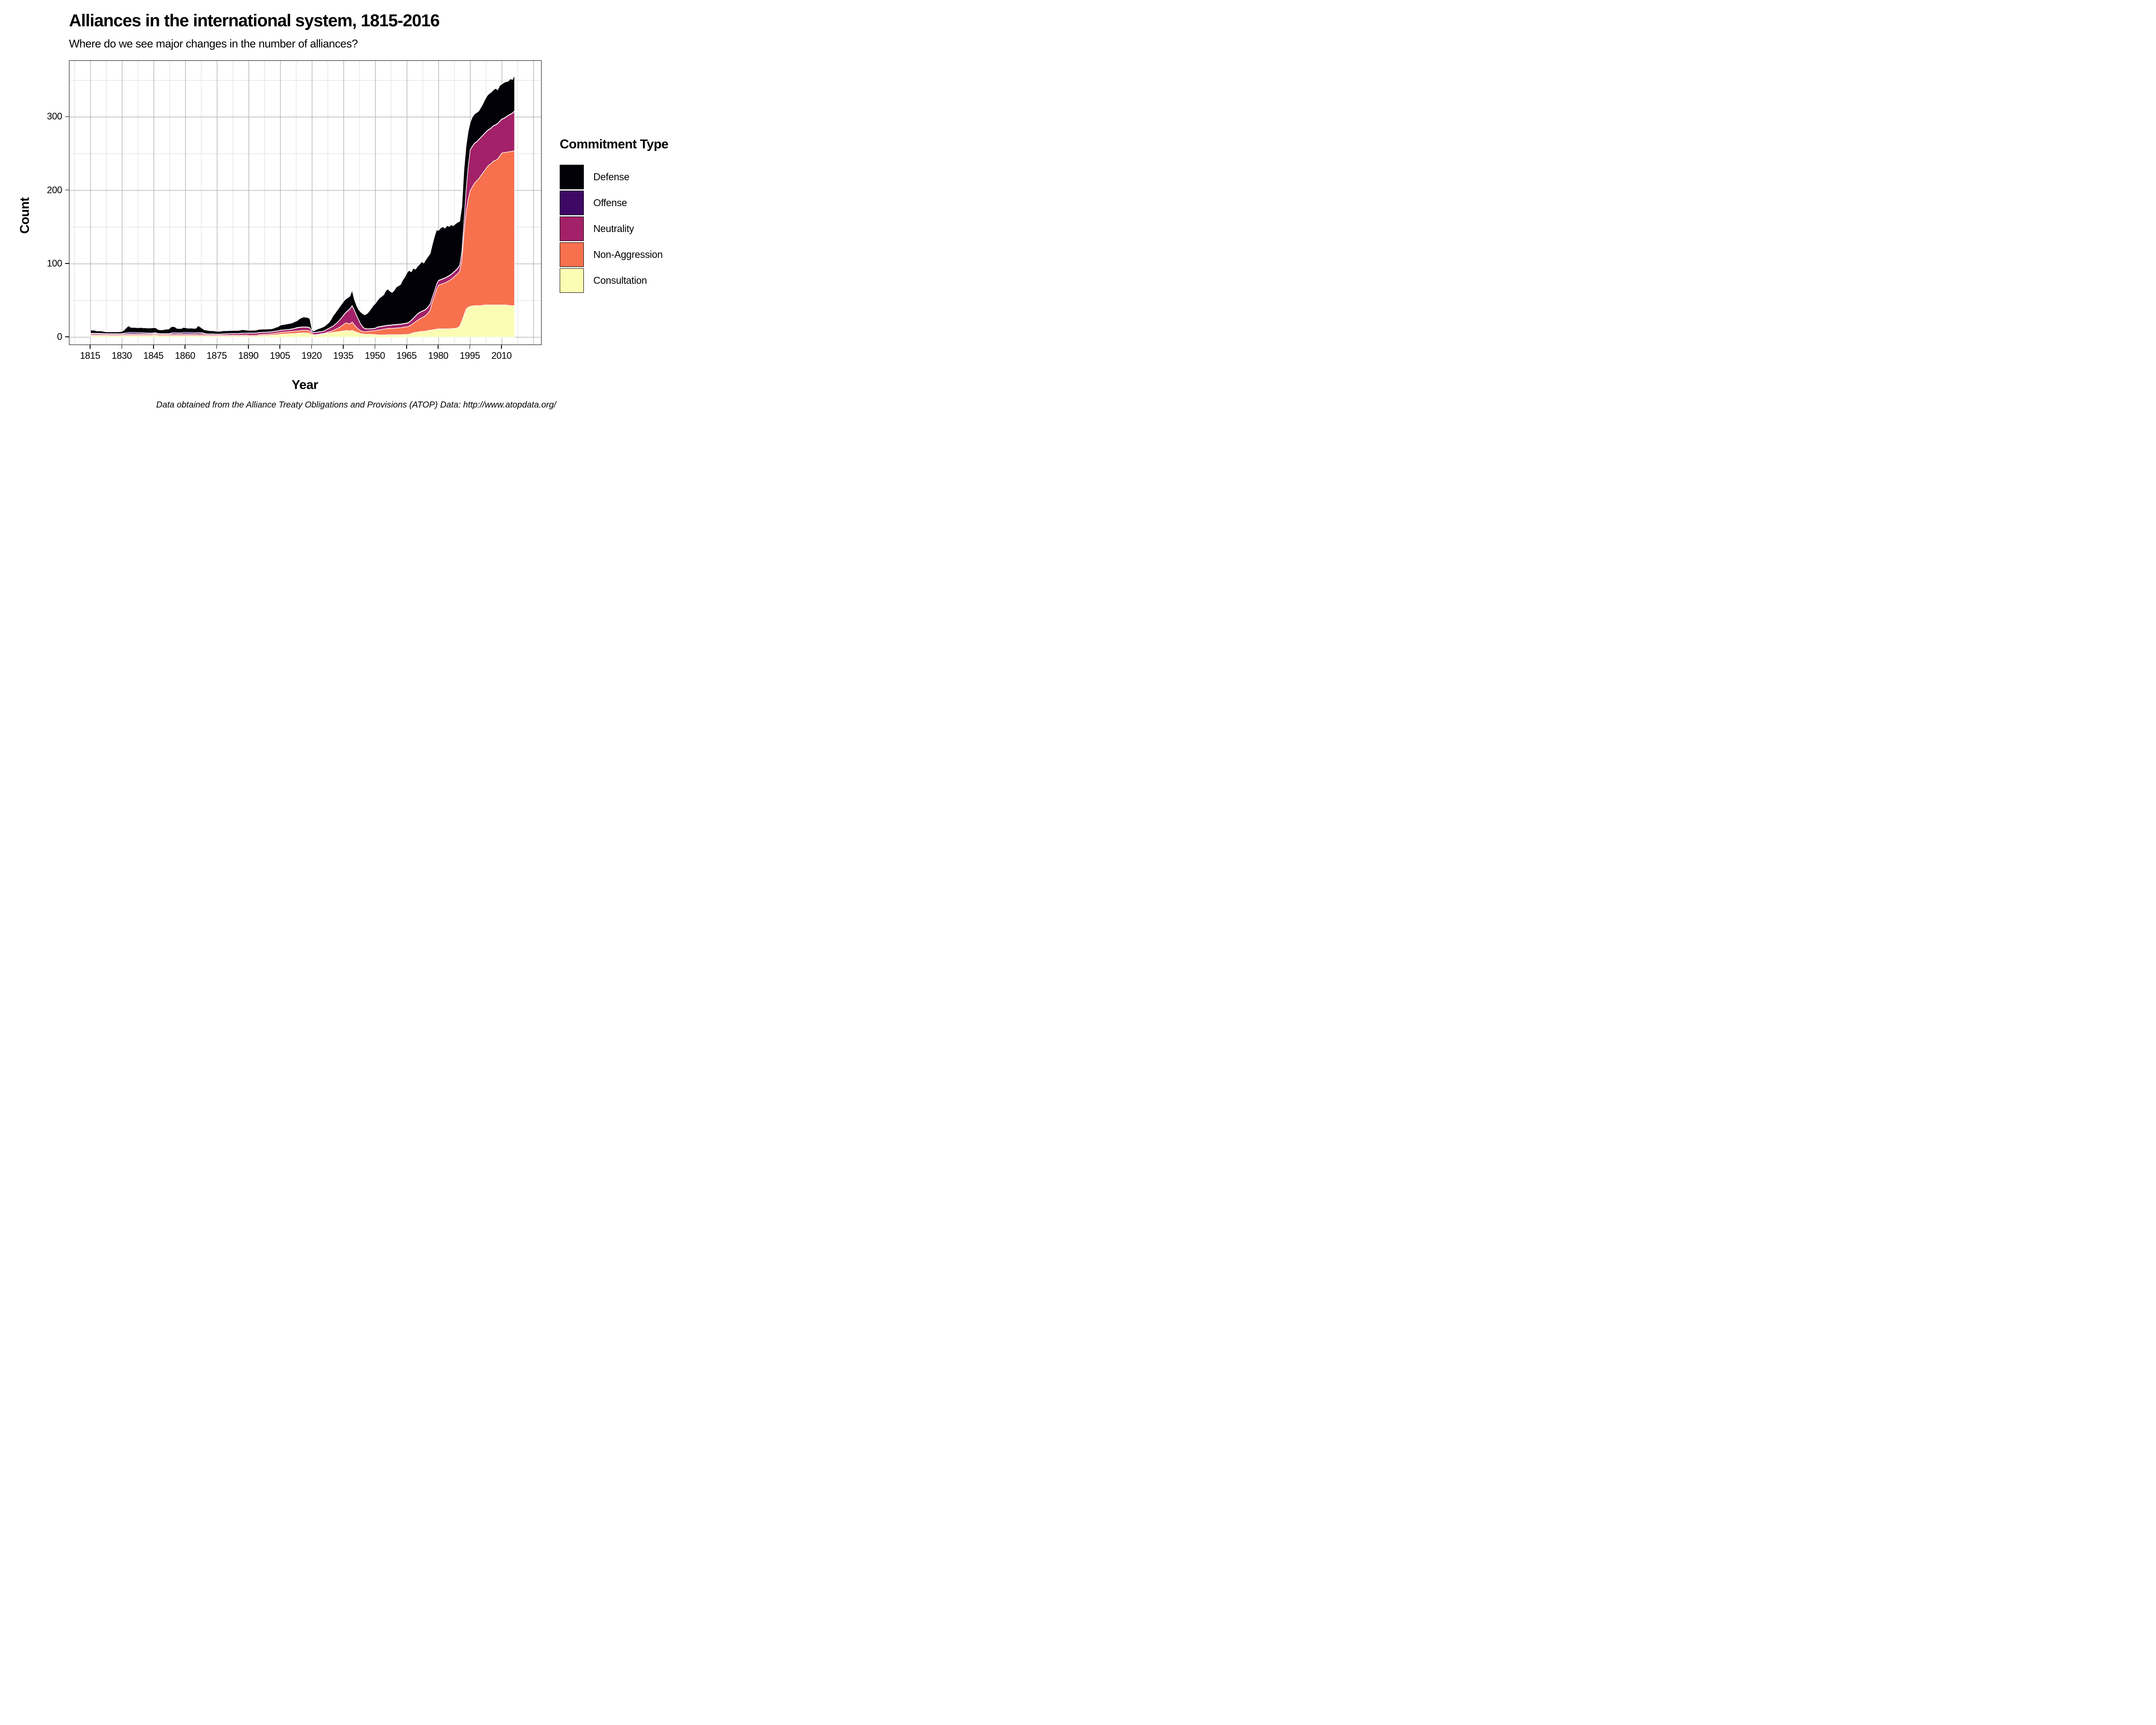  What do you see at coordinates (572, 203) in the screenshot?
I see `legend-swatch-offense` at bounding box center [572, 203].